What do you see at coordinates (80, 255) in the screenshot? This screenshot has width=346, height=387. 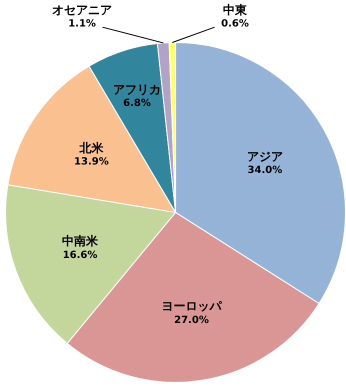 I see `data-label: 16.6%` at bounding box center [80, 255].